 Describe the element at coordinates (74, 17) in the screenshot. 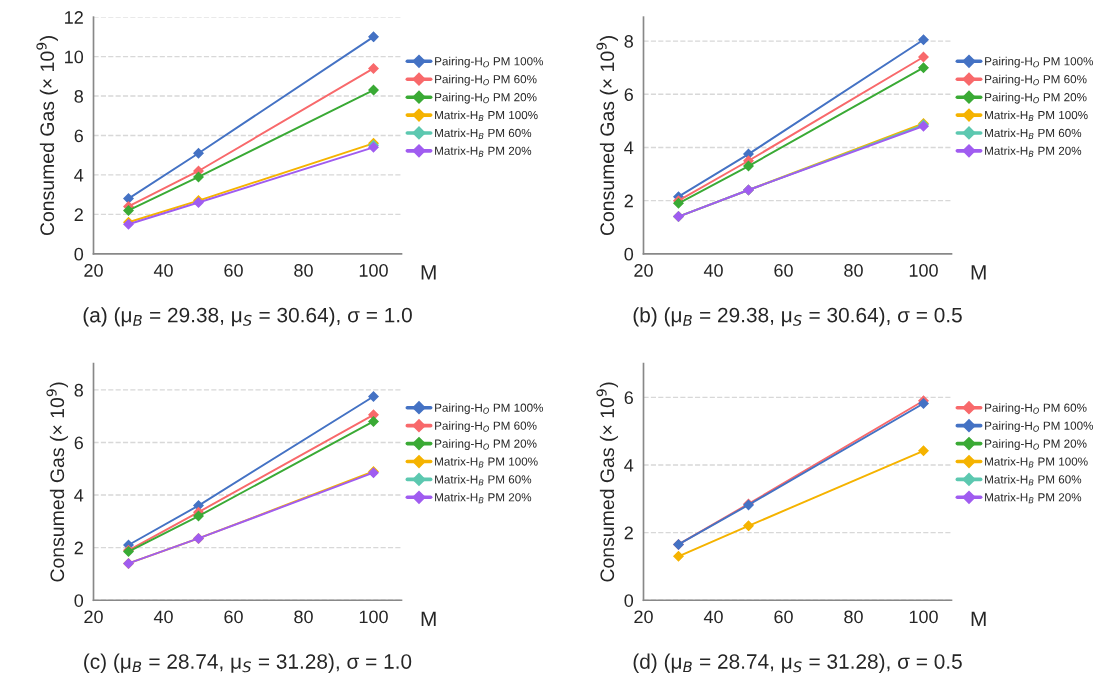

I see `y-tick-label: 12` at that location.